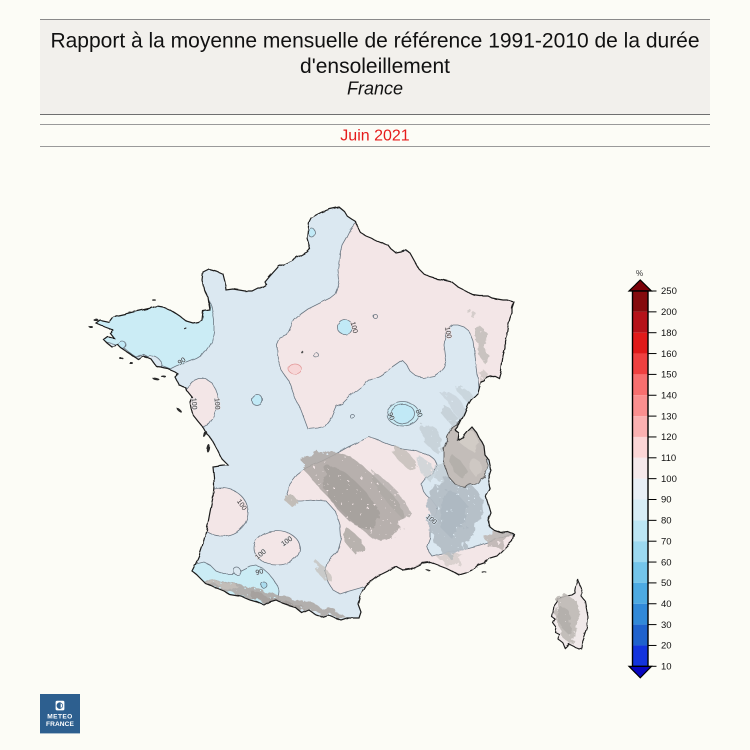  I want to click on svg-text: France, so click(375, 89).